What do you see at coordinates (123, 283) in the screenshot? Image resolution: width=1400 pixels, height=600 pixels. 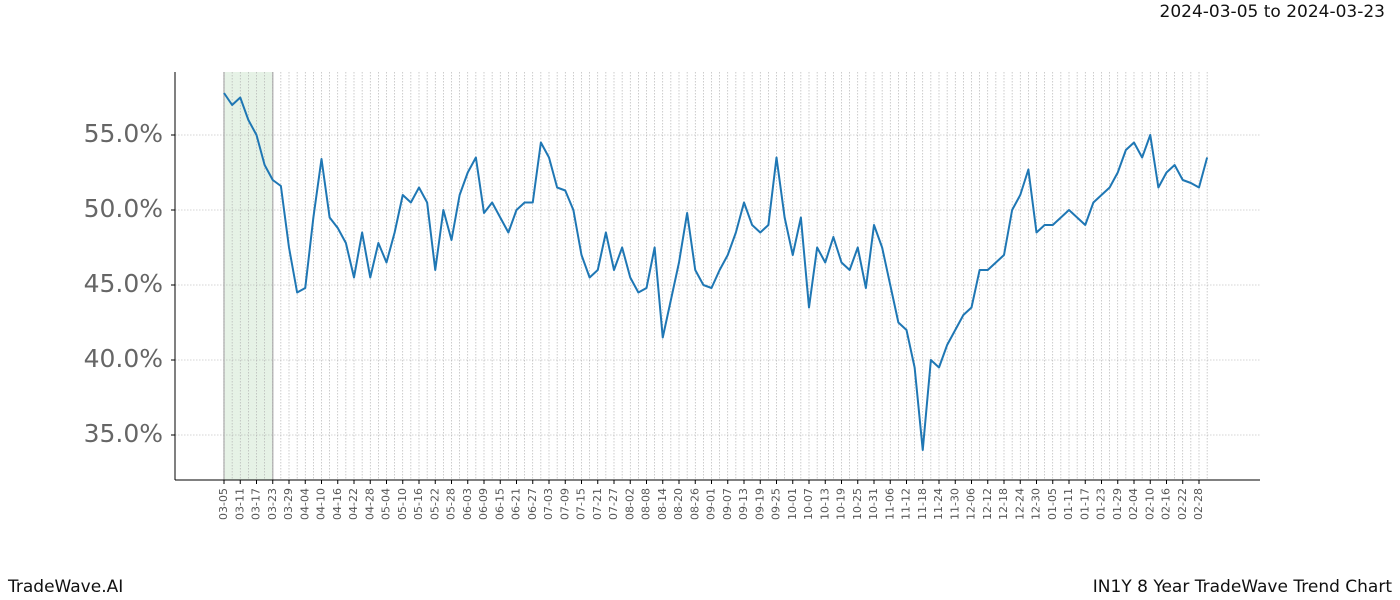 I see `y-tick-label: 45.0%` at bounding box center [123, 283].